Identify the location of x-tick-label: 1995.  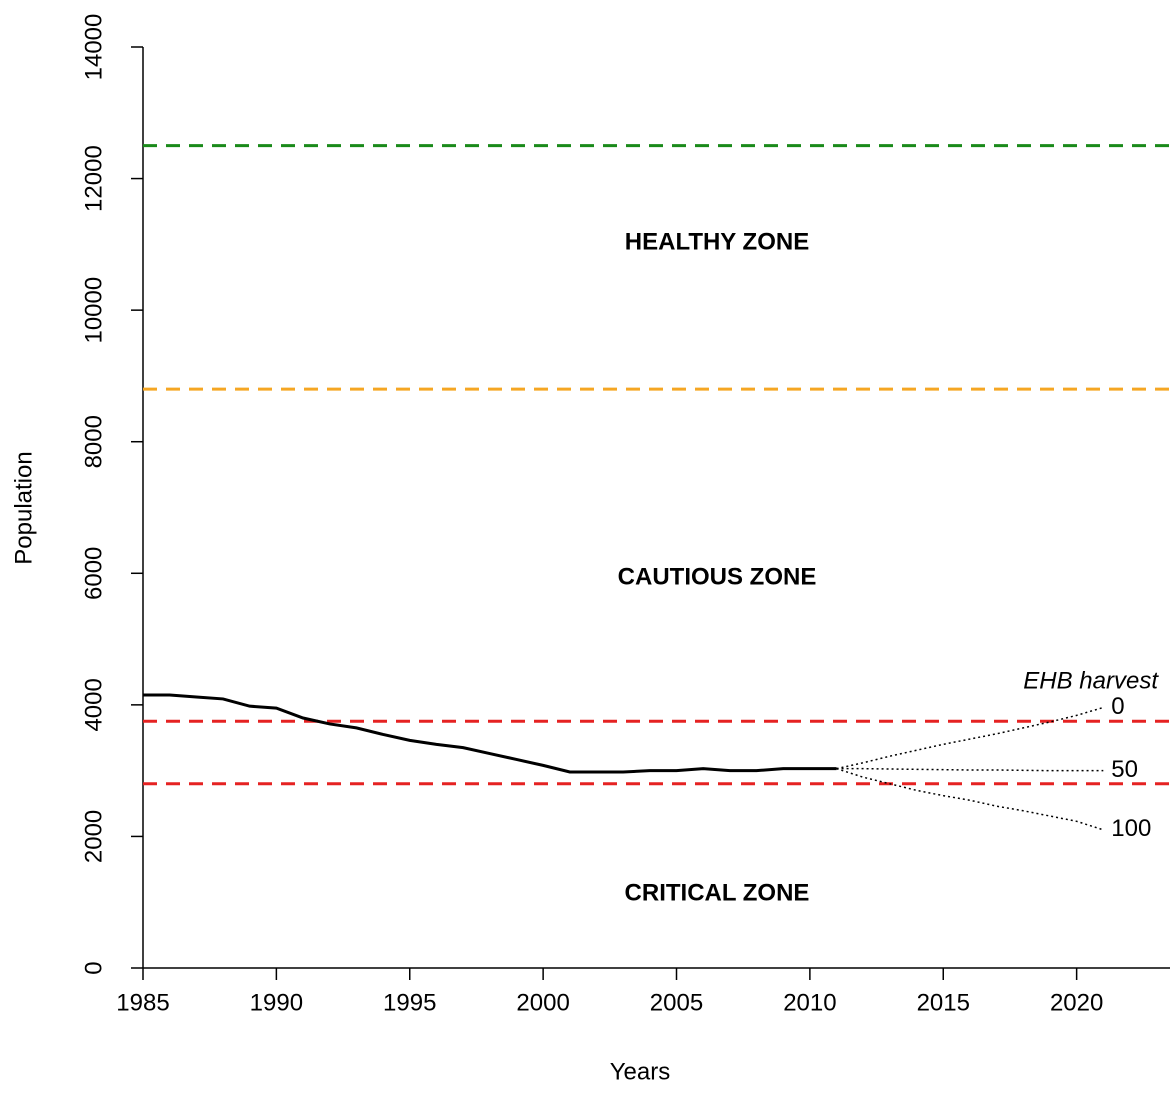
(409, 1002).